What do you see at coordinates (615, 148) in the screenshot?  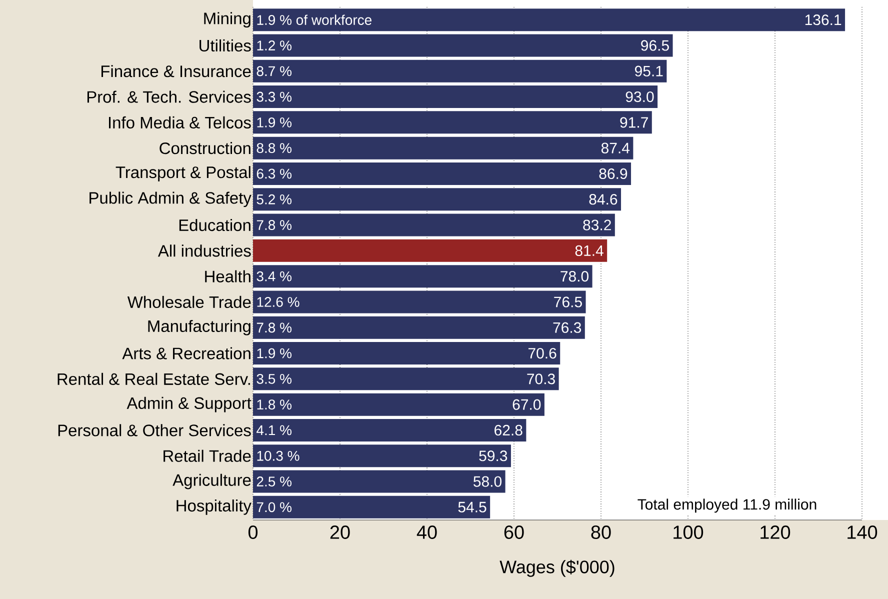 I see `data-label: 87.4` at bounding box center [615, 148].